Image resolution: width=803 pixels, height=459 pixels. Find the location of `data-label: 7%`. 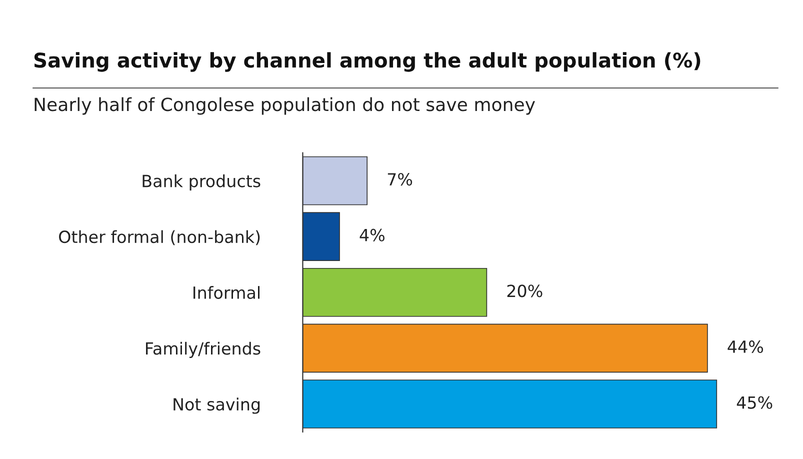

data-label: 7% is located at coordinates (400, 179).